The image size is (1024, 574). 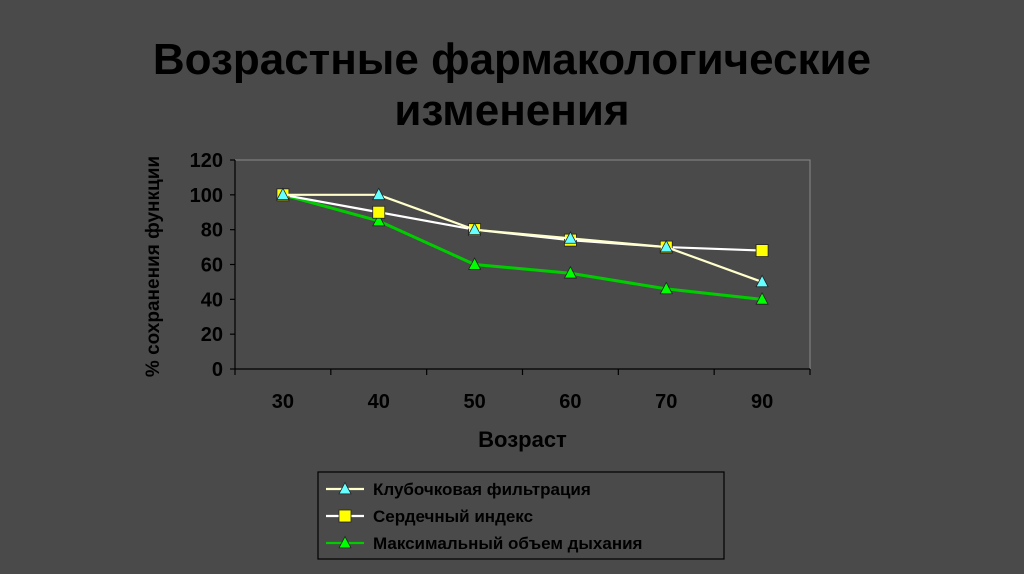 I want to click on y-tick-label: 20, so click(x=212, y=335).